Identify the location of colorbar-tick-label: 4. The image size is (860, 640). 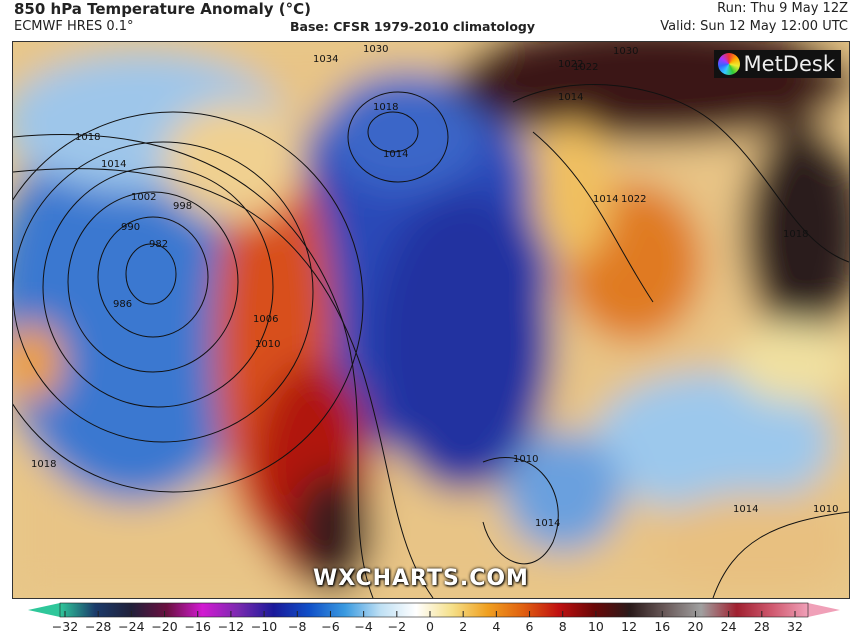
(496, 626).